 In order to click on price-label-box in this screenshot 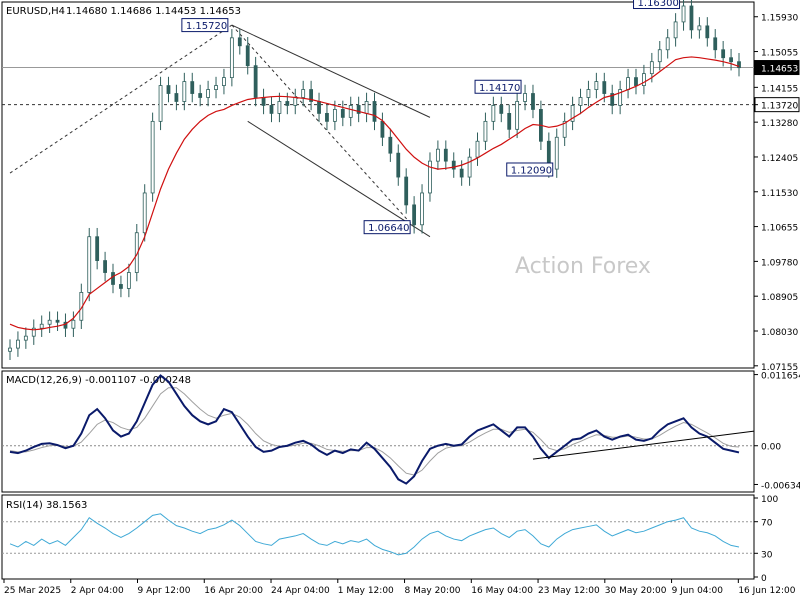, I will do `click(387, 227)`.